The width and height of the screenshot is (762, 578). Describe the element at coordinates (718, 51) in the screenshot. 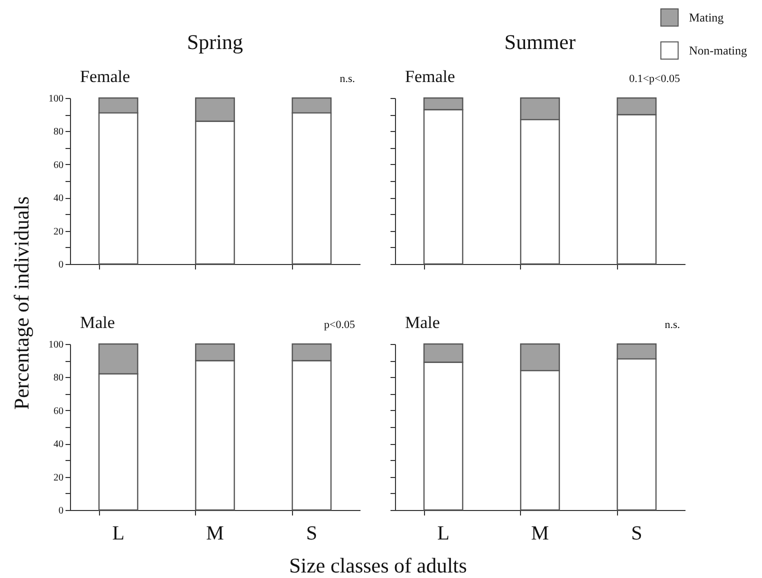

I see `legend-label: Non-mating` at that location.